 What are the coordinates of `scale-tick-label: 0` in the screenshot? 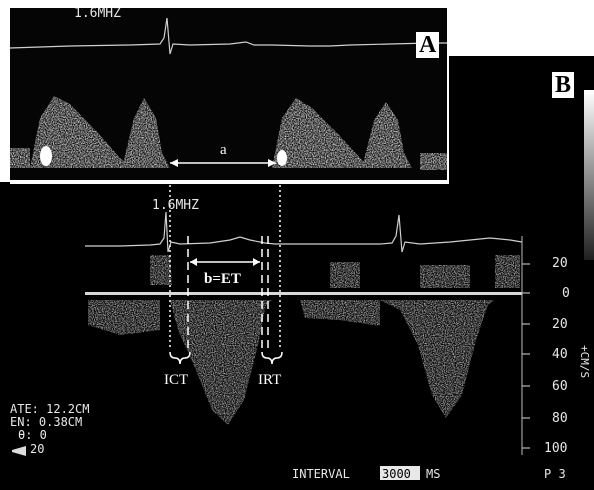 It's located at (566, 293).